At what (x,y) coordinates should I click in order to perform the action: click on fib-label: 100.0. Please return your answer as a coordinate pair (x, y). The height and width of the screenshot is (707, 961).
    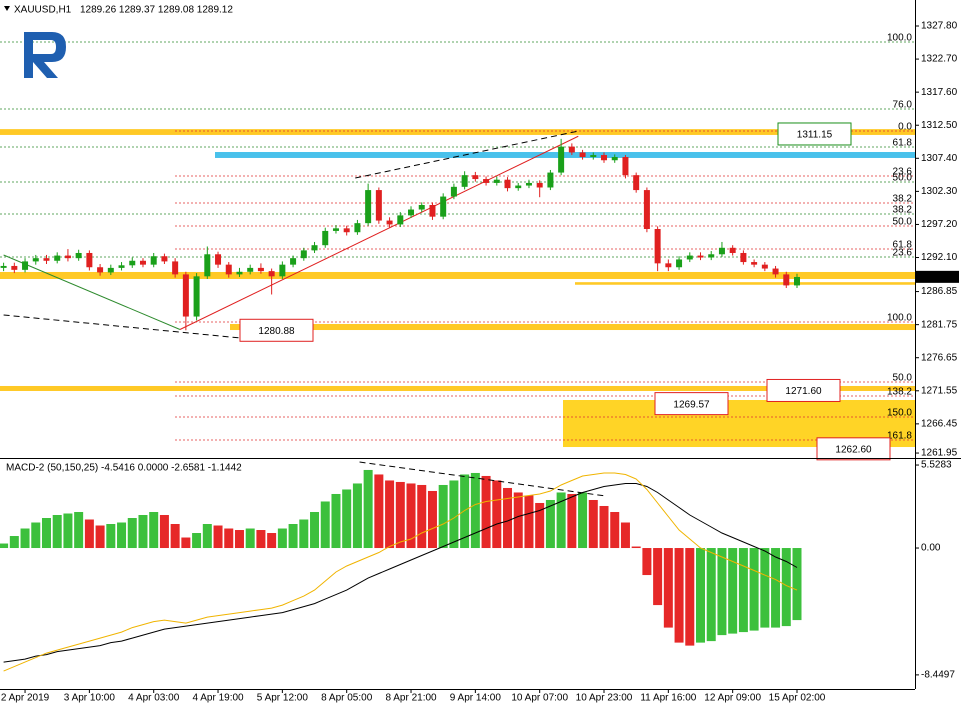
    Looking at the image, I should click on (899, 318).